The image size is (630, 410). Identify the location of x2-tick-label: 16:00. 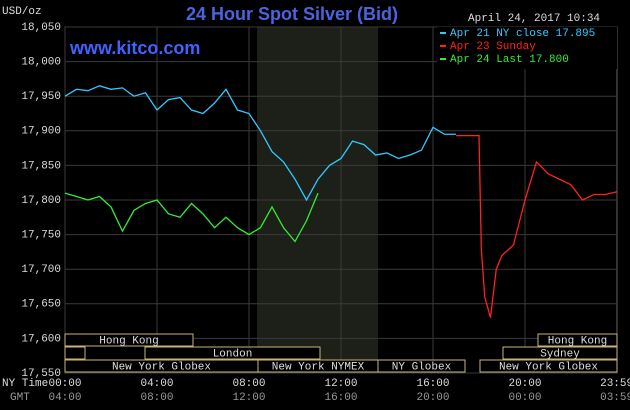
(340, 398).